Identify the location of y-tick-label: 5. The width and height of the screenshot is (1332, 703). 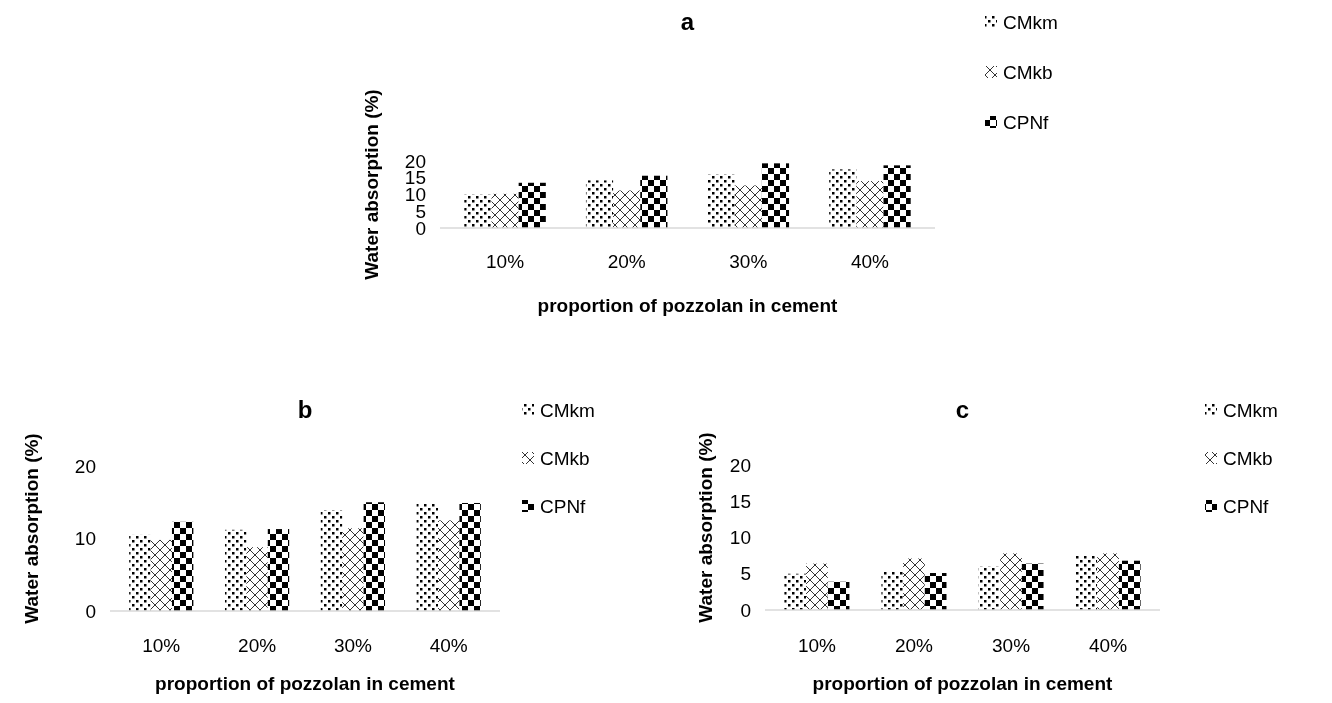
(745, 574).